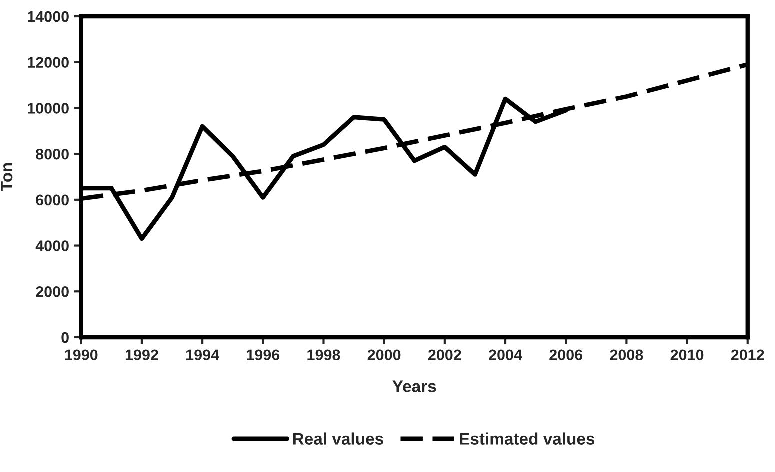 The image size is (775, 472). I want to click on y-axis-title: Ton, so click(7, 177).